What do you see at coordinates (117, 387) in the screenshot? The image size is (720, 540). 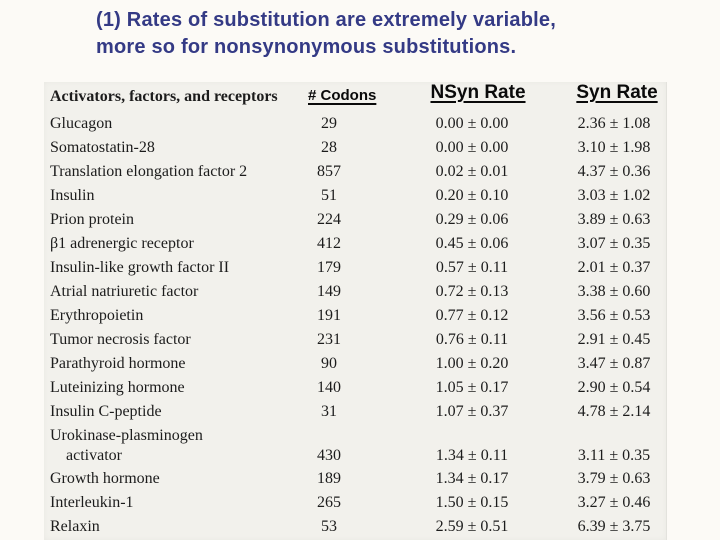 I see `row-label: Luteinizing hormone` at bounding box center [117, 387].